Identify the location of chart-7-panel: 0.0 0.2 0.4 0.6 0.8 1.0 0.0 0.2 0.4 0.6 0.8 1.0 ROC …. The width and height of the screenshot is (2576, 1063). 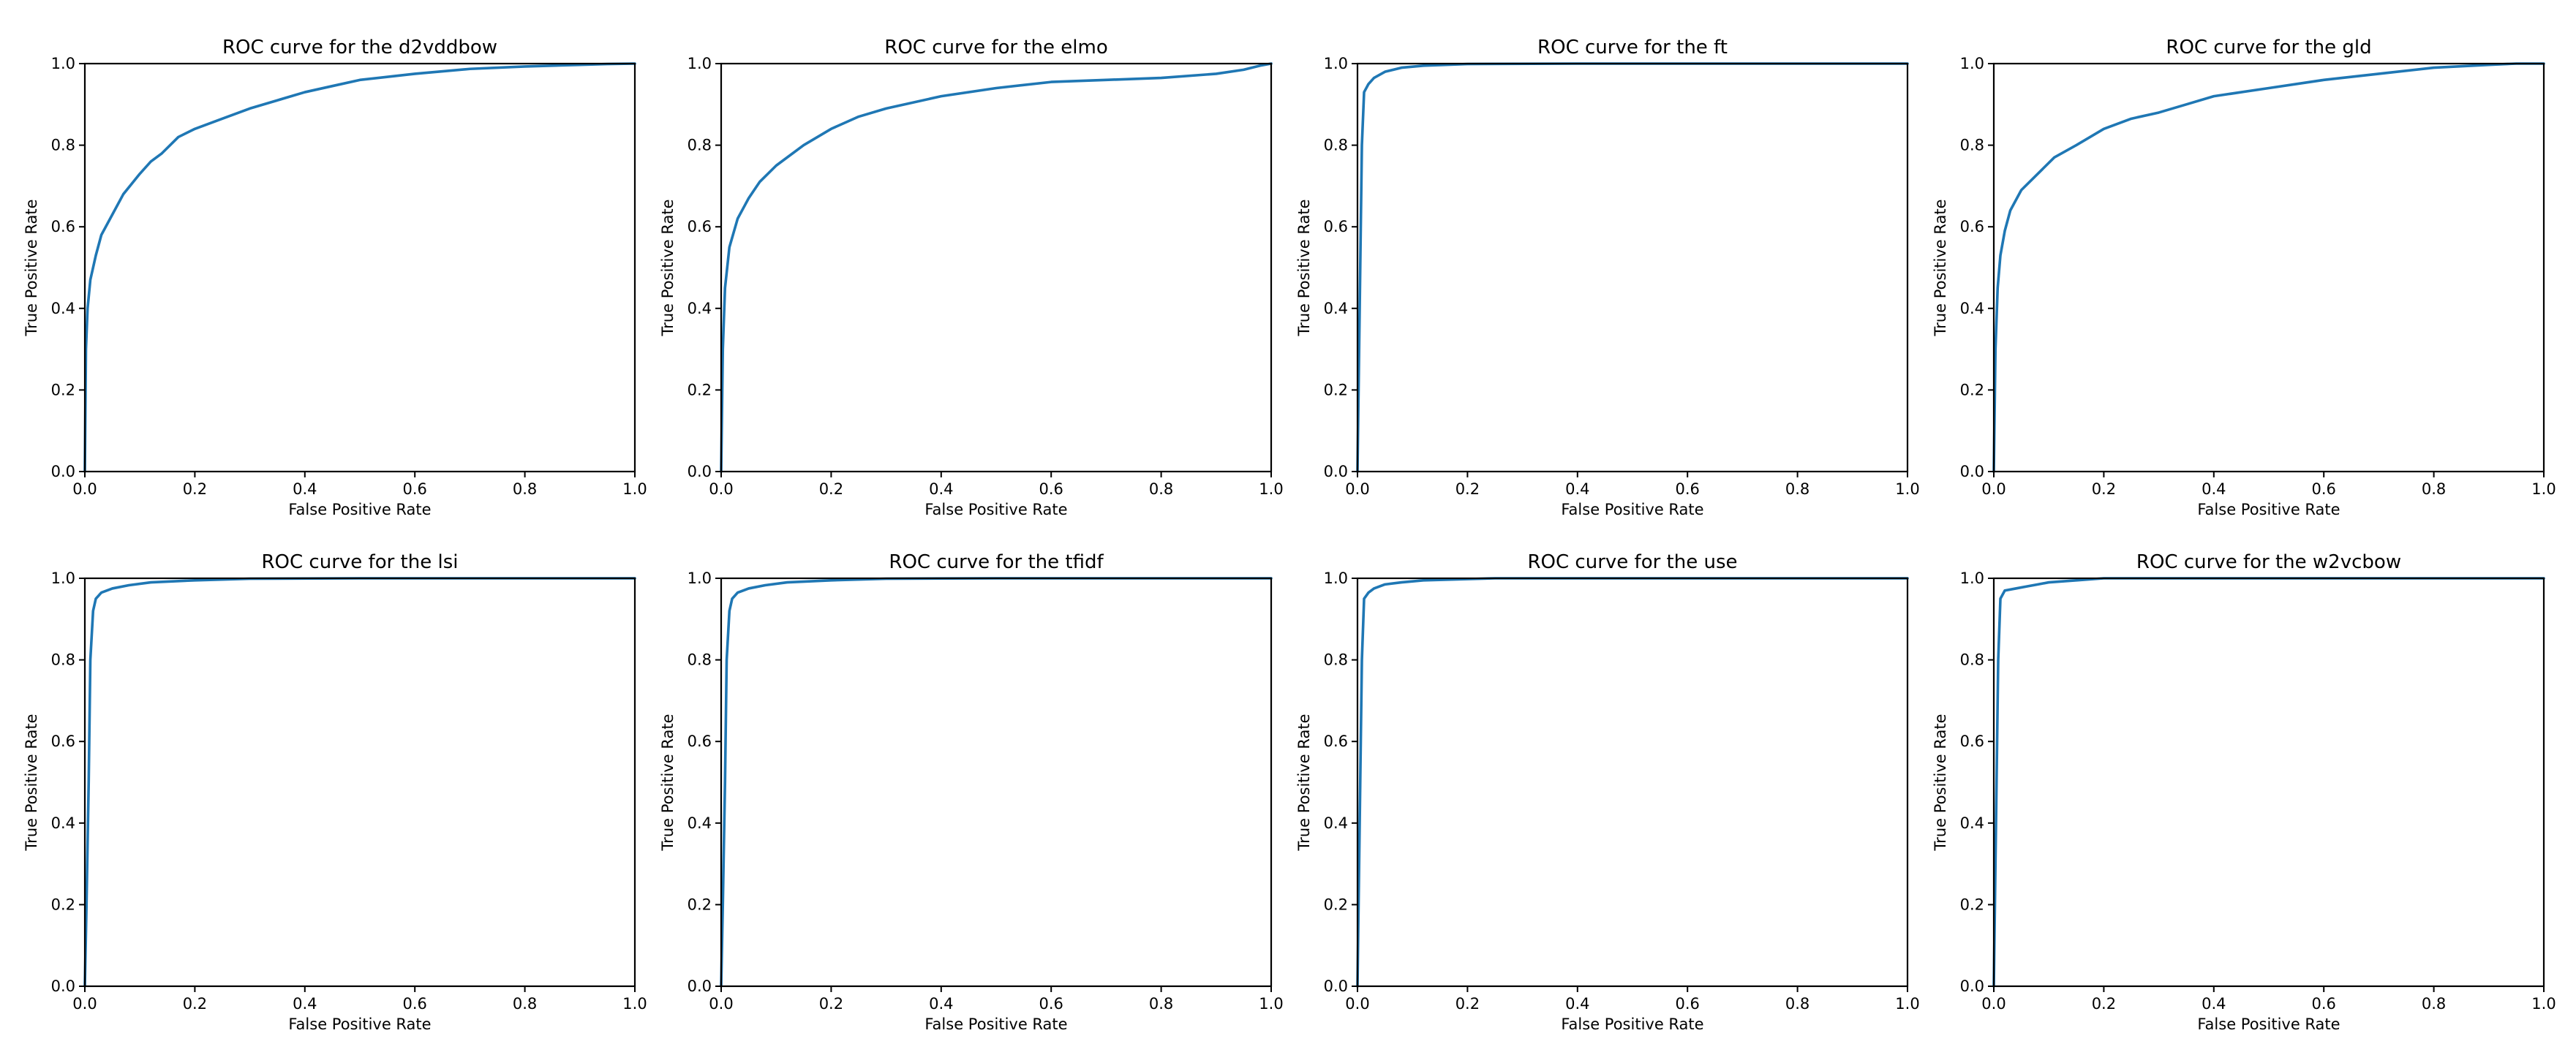
(1607, 792).